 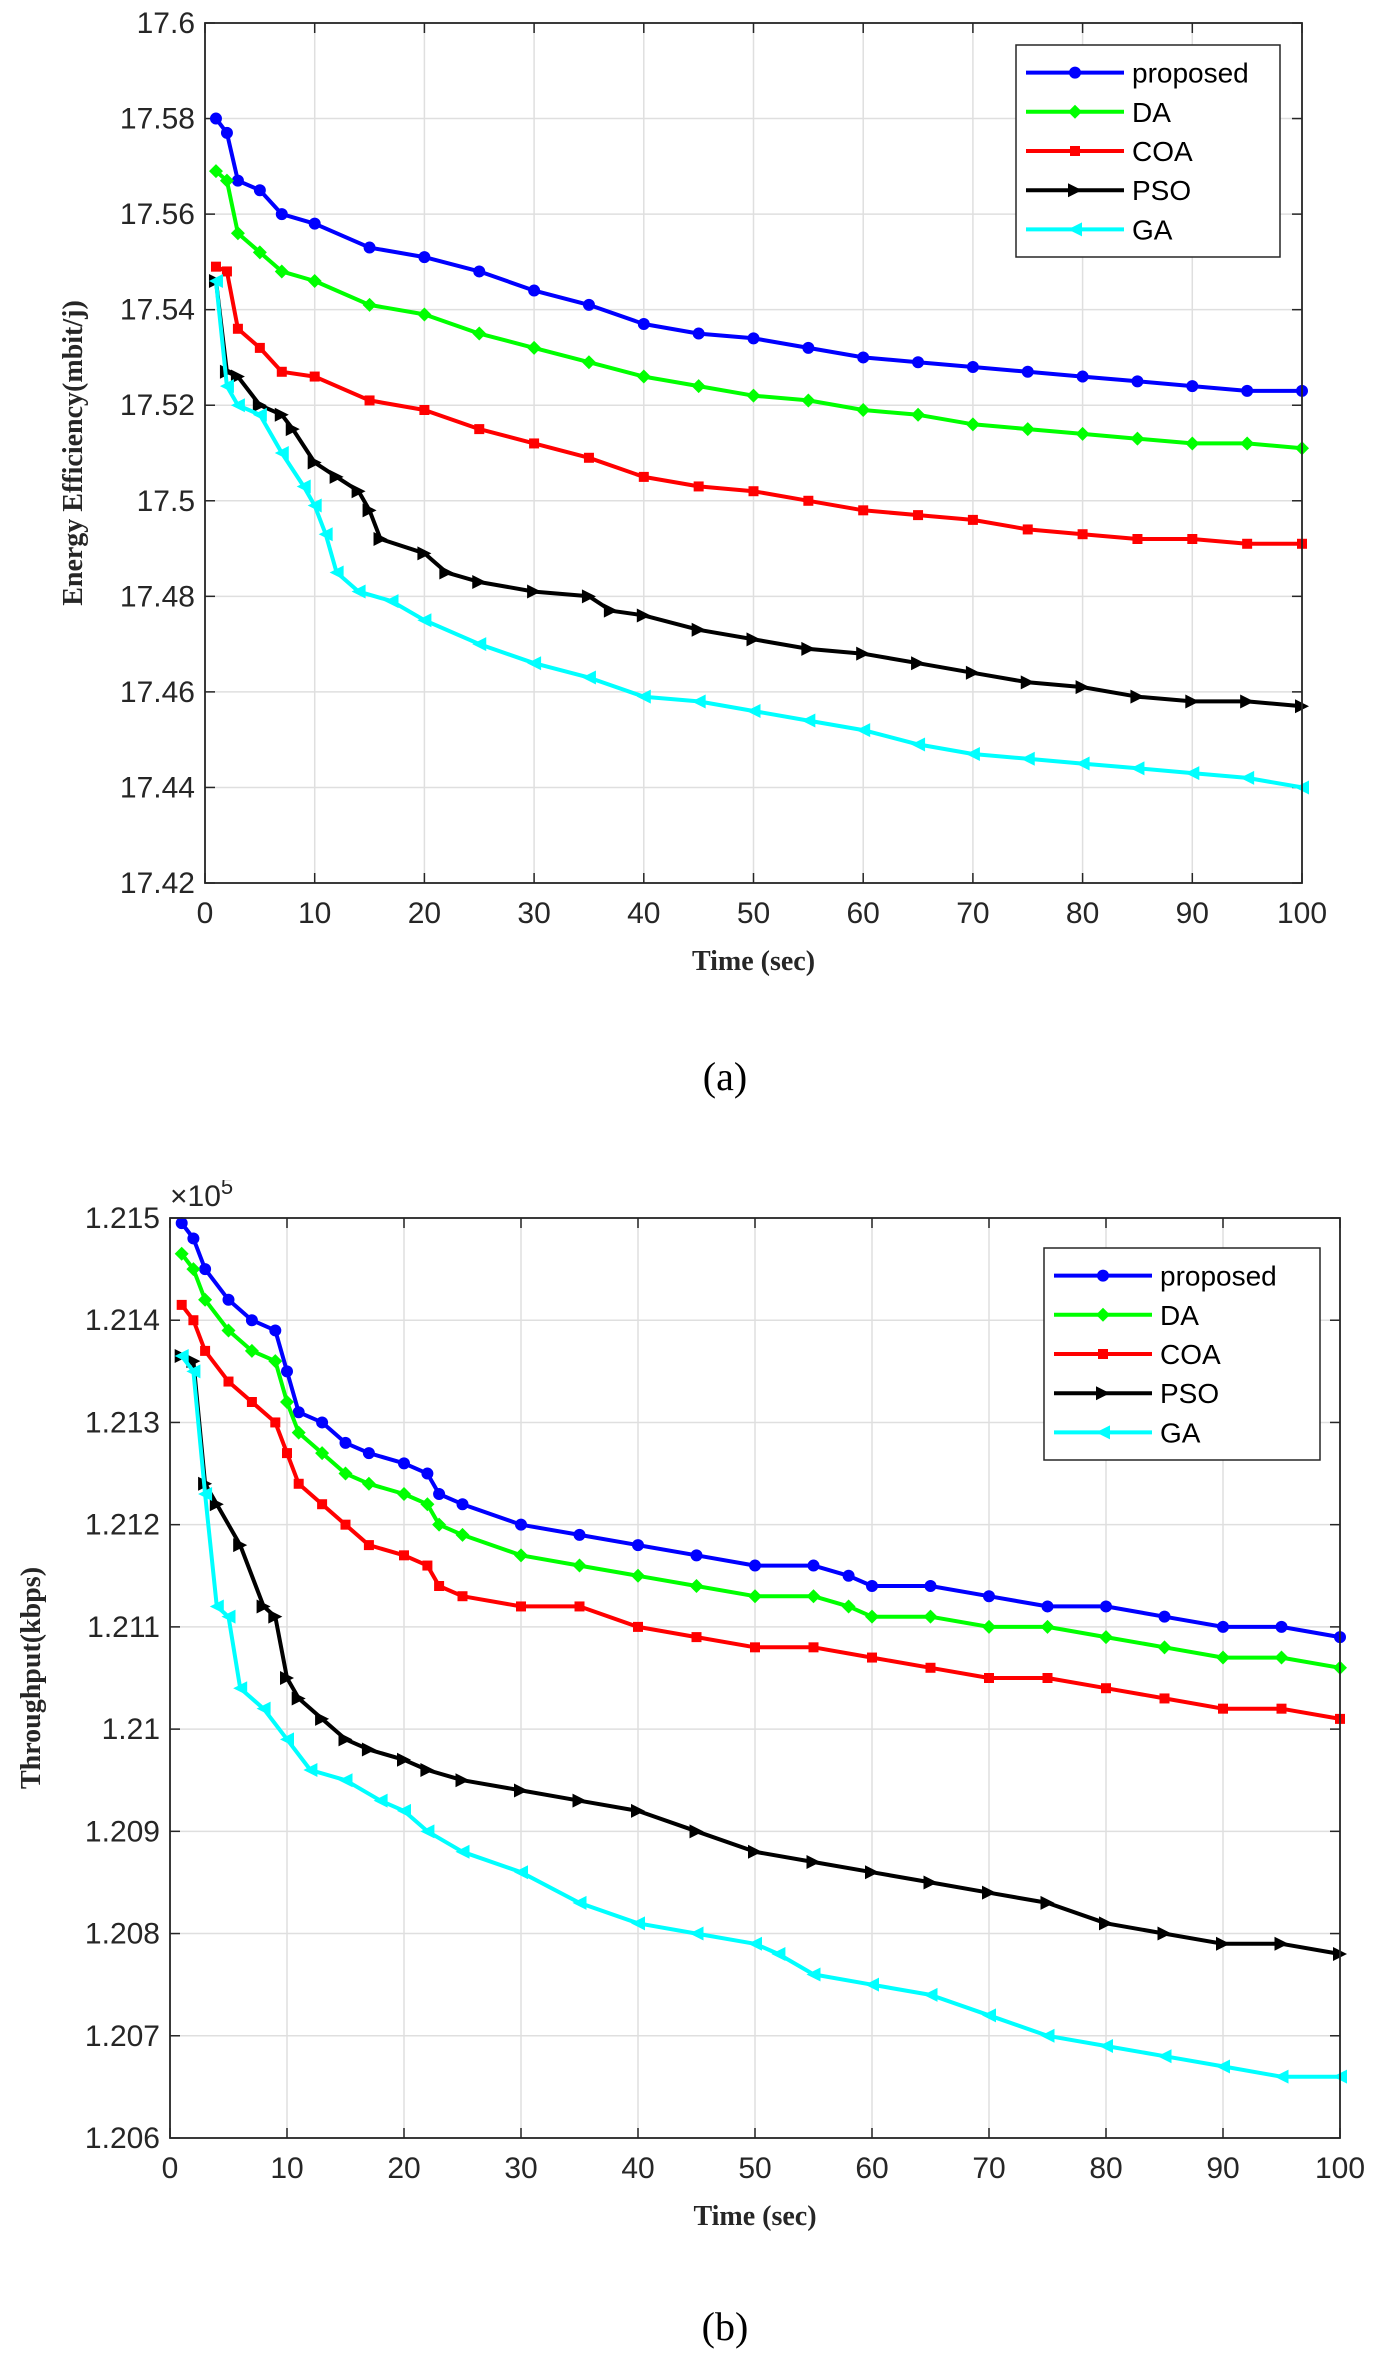 I want to click on chart-b-legend-label-coa: COA, so click(x=1190, y=1354).